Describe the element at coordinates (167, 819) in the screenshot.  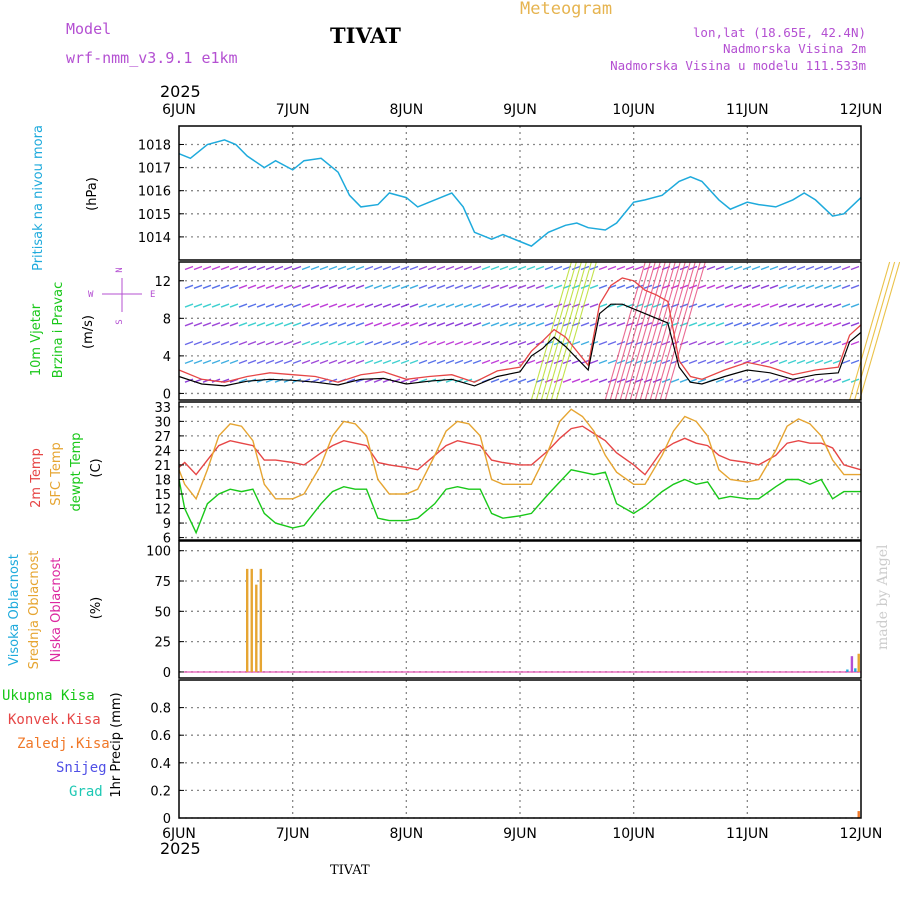
I see `y-tick-label: 0` at that location.